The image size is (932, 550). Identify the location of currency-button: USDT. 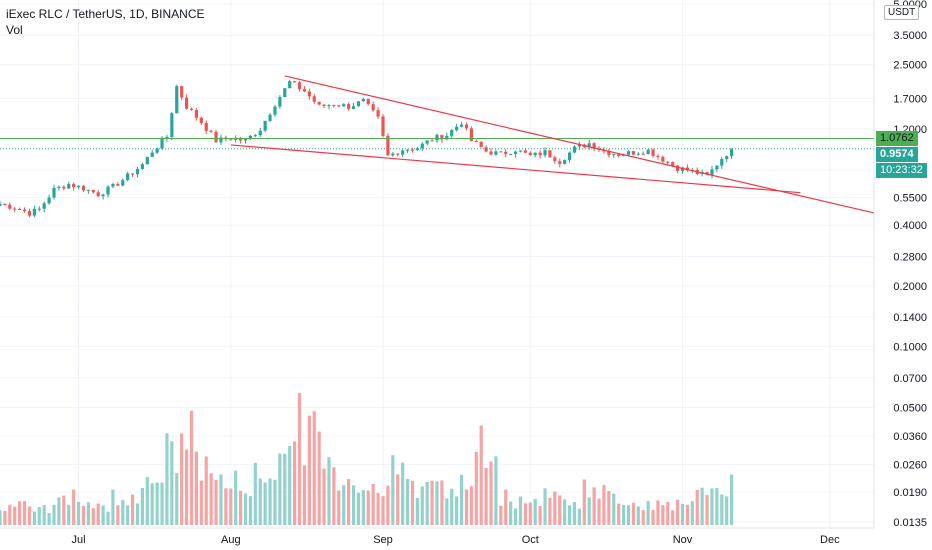
(902, 12).